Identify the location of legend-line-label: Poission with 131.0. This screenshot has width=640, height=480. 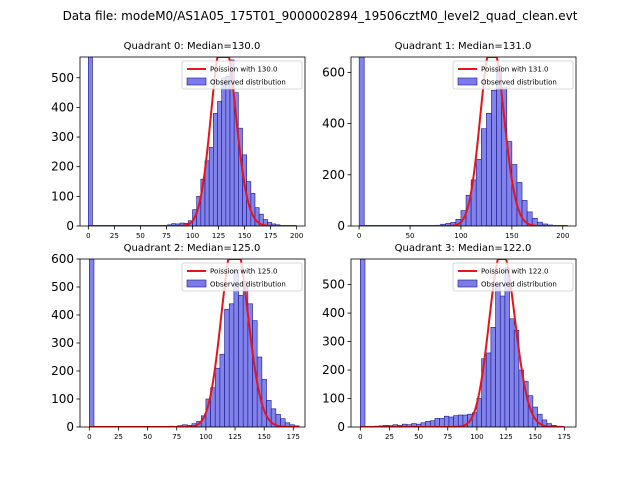
(515, 70).